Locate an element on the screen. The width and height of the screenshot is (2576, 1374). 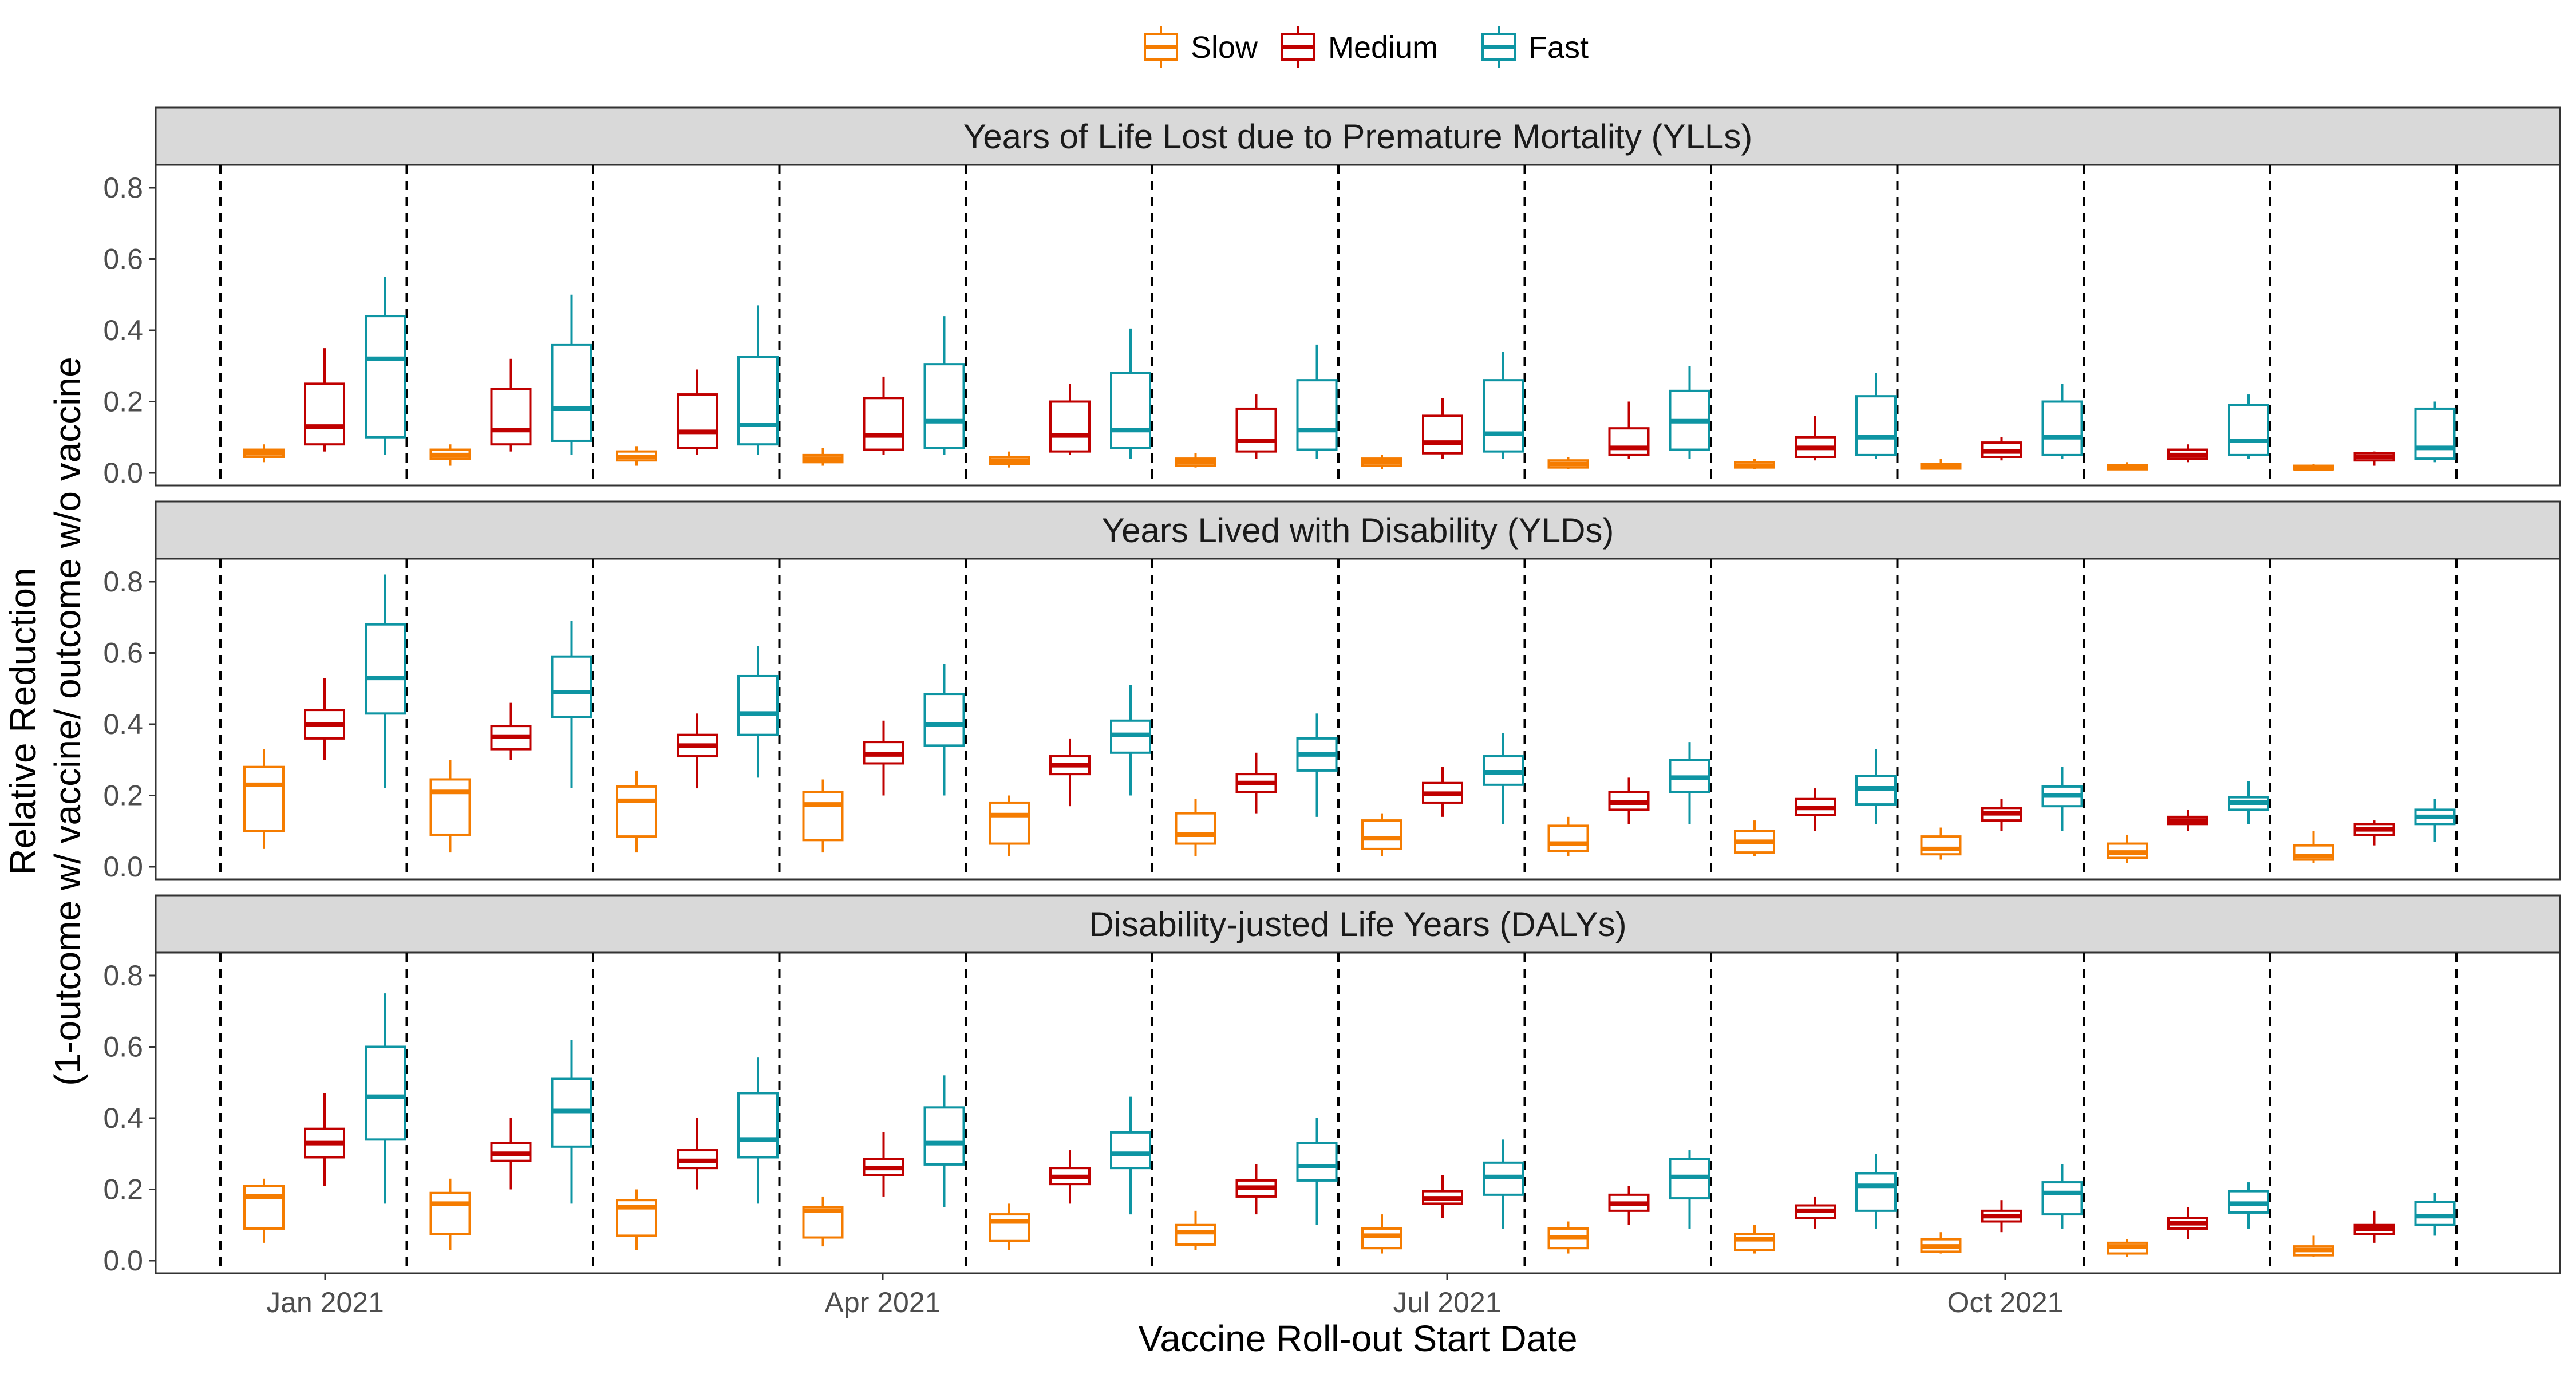
y-tick-label: 0.0 is located at coordinates (123, 1261).